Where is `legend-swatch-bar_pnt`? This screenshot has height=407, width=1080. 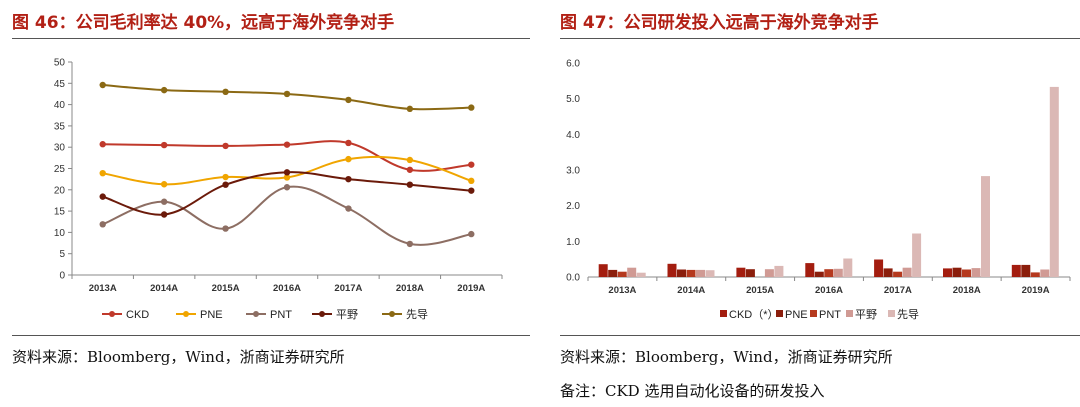
legend-swatch-bar_pnt is located at coordinates (813, 313).